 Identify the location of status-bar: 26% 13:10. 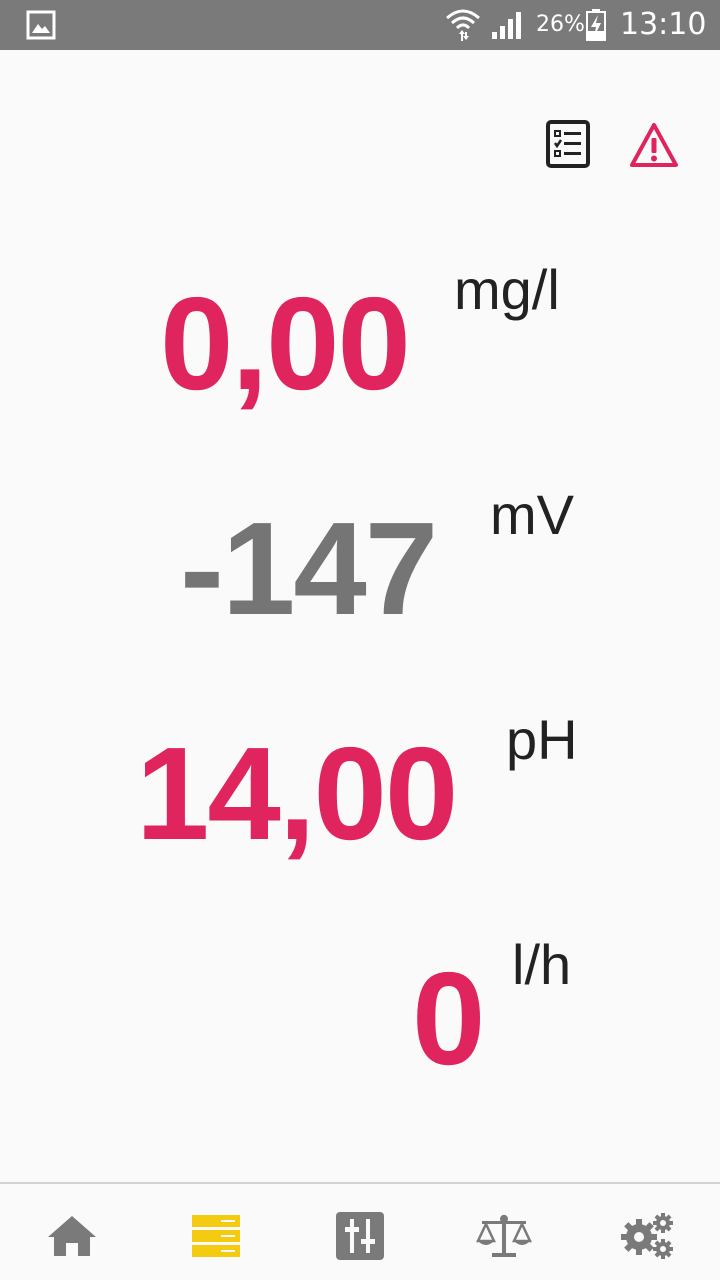
(360, 25).